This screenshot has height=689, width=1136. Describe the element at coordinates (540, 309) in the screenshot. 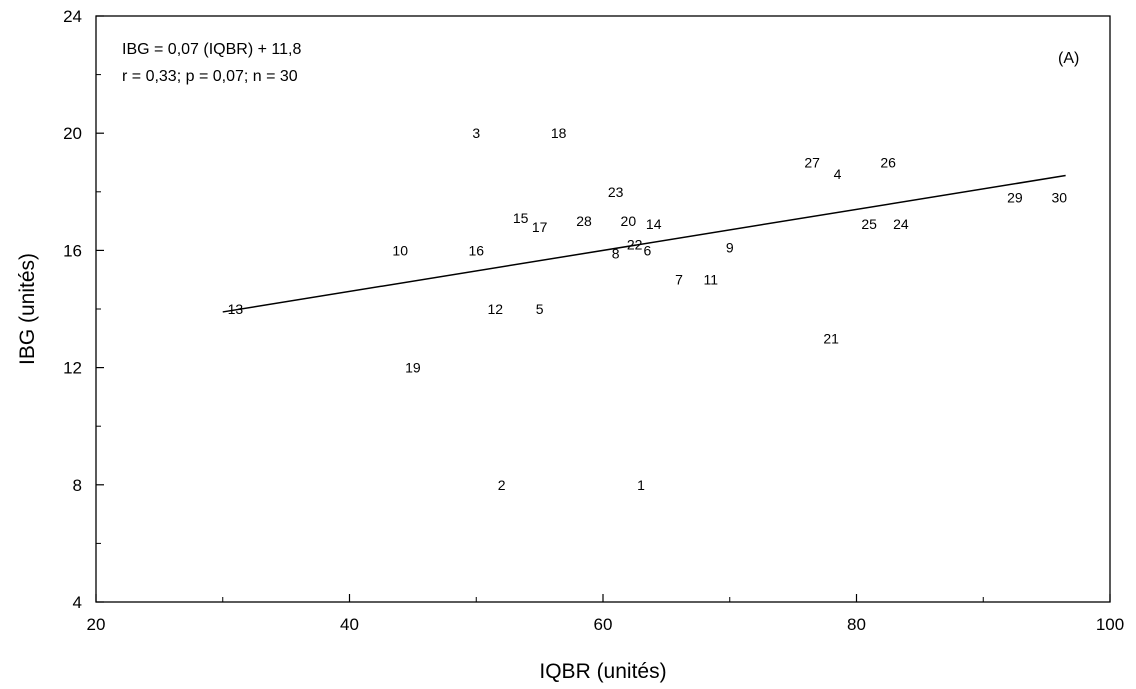

I see `data-point-5: 5` at that location.